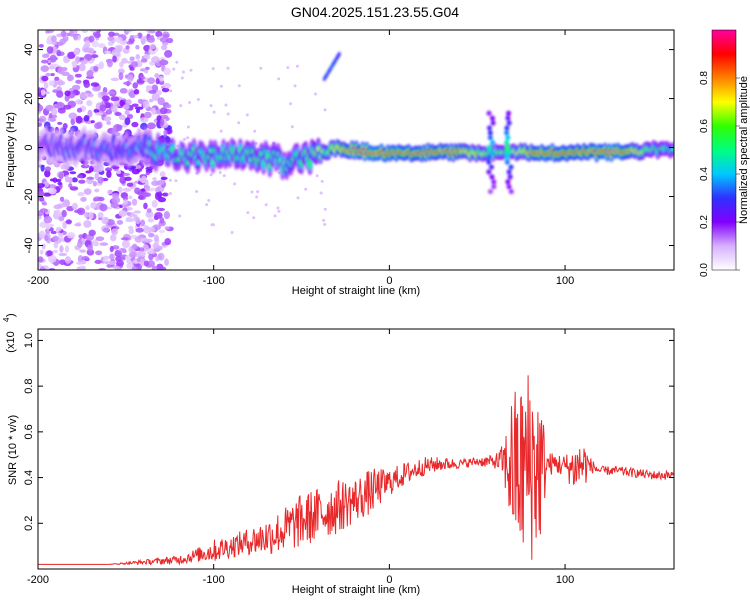  Describe the element at coordinates (672, 149) in the screenshot. I see `spectrogram-ridge-core` at that location.